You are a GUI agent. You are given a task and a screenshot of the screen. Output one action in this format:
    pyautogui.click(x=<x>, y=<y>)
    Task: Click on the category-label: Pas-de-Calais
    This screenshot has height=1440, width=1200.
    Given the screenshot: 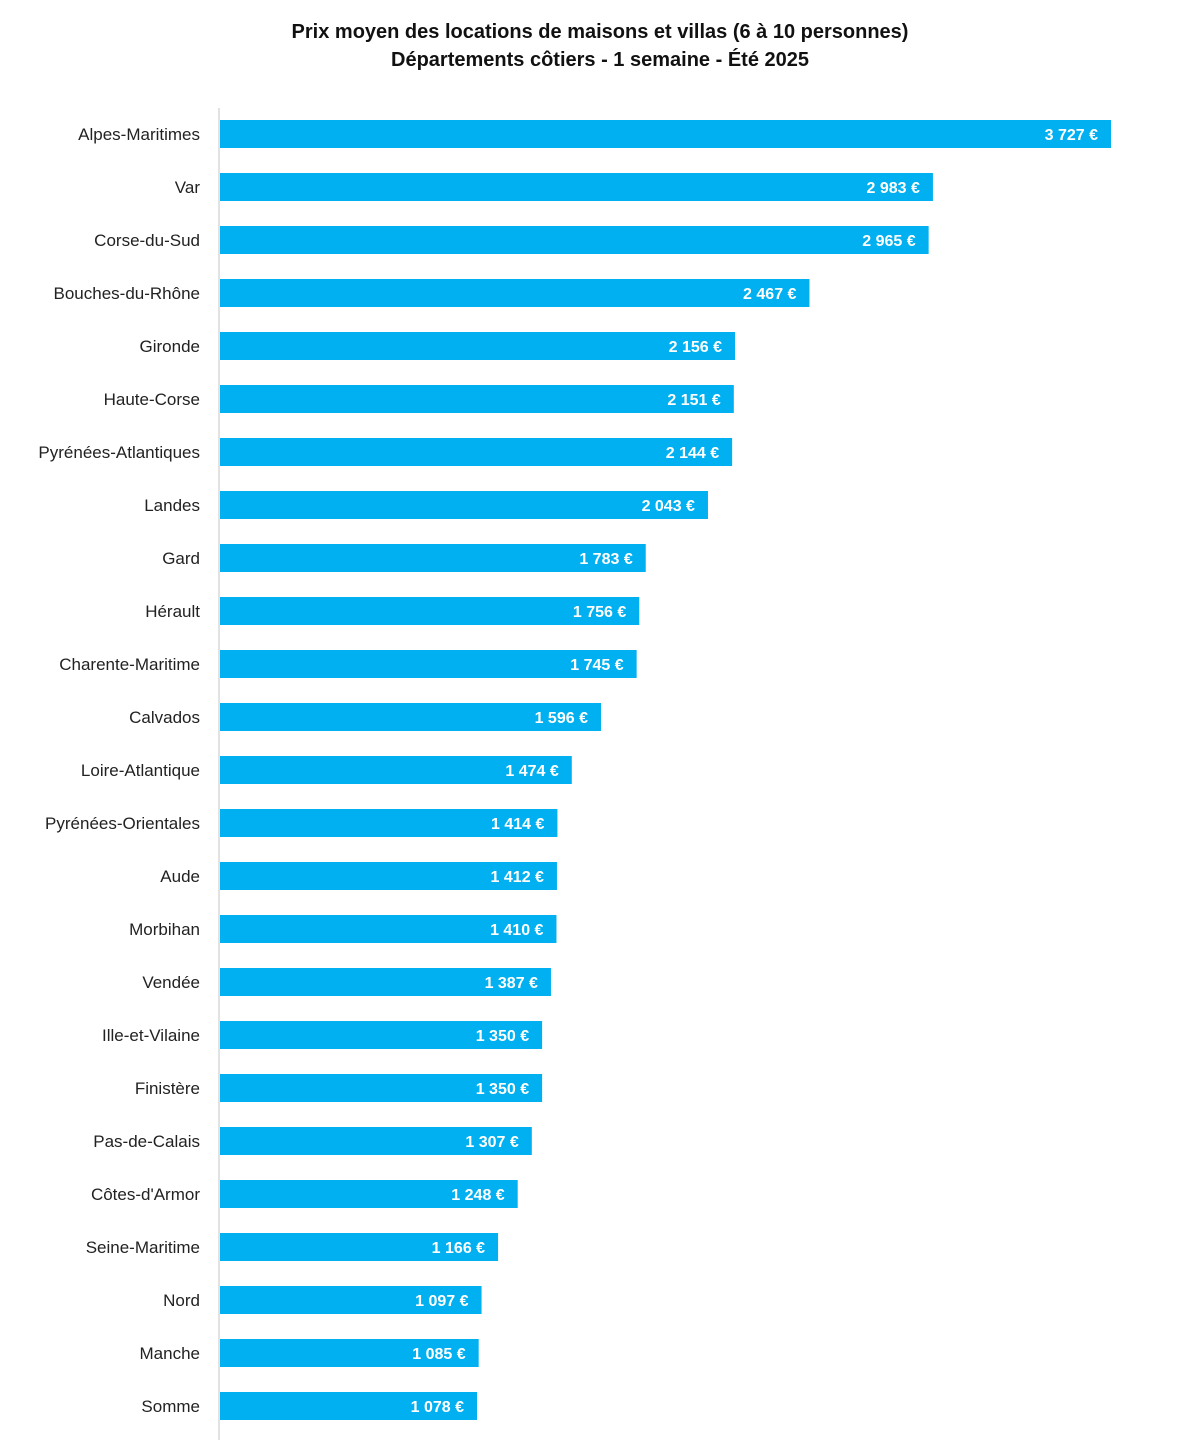 What is the action you would take?
    pyautogui.click(x=146, y=1141)
    